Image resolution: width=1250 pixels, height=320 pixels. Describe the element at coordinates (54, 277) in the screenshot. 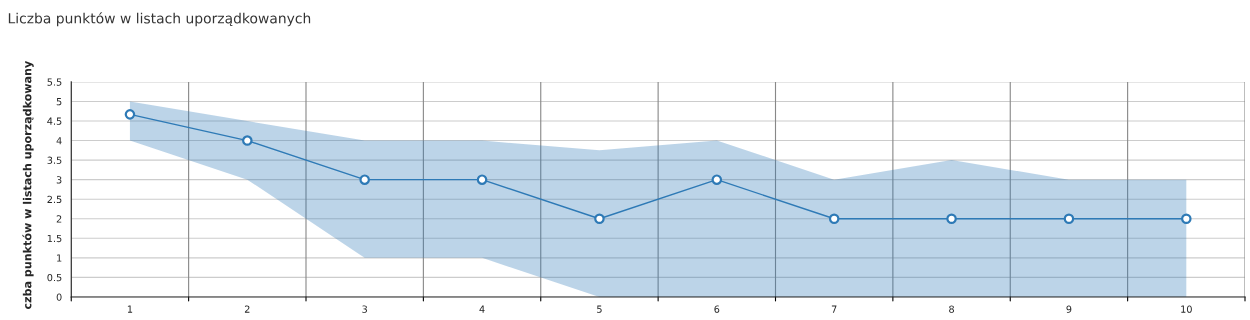

I see `y-tick-label: 0.5` at that location.